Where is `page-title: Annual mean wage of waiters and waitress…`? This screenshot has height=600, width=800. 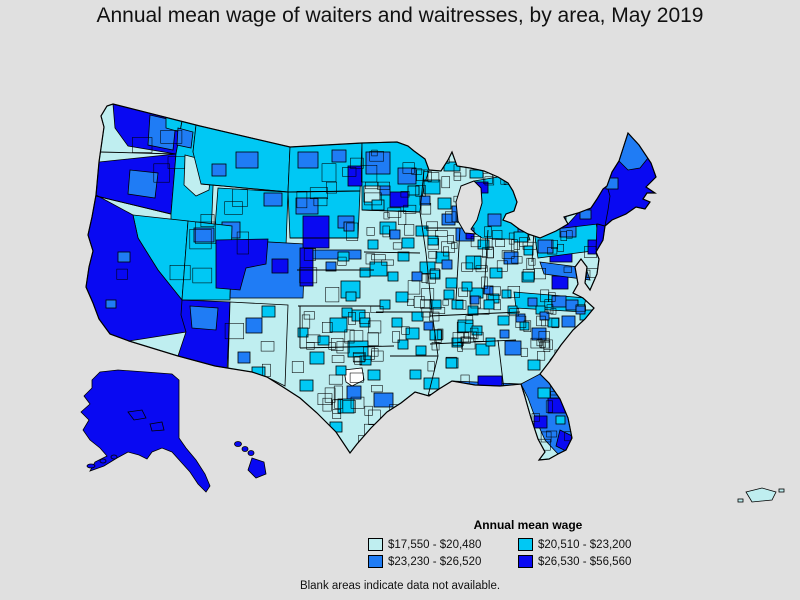 page-title: Annual mean wage of waiters and waitress… is located at coordinates (400, 15).